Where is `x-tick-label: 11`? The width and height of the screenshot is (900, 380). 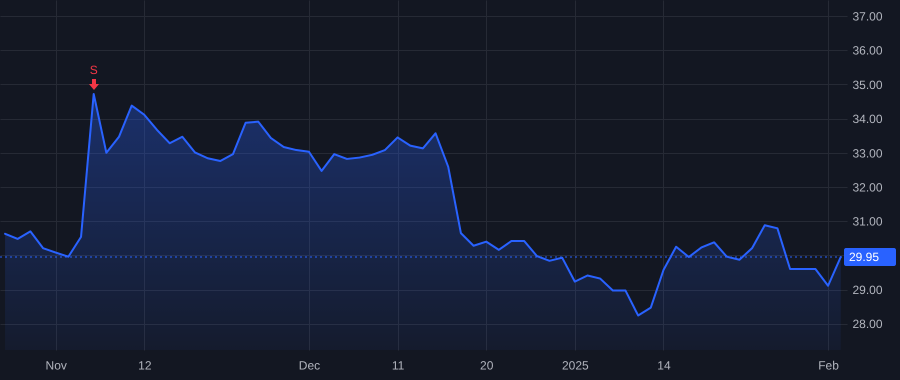
x-tick-label: 11 is located at coordinates (398, 365).